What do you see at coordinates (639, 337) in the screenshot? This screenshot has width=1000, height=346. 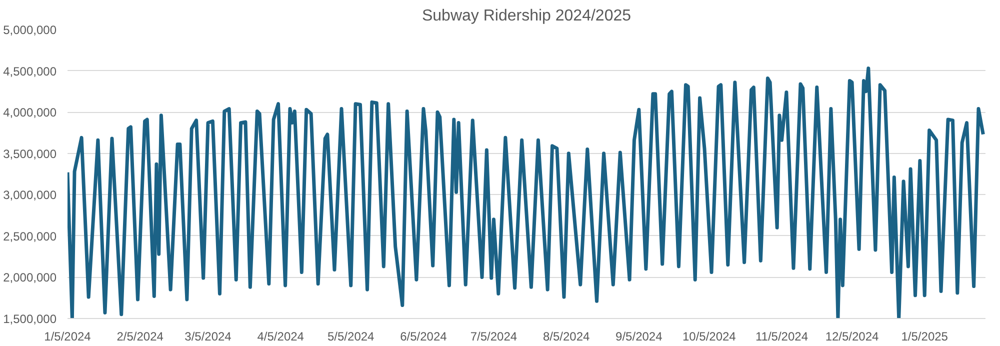 I see `x-tick-label: 9/5/2024` at bounding box center [639, 337].